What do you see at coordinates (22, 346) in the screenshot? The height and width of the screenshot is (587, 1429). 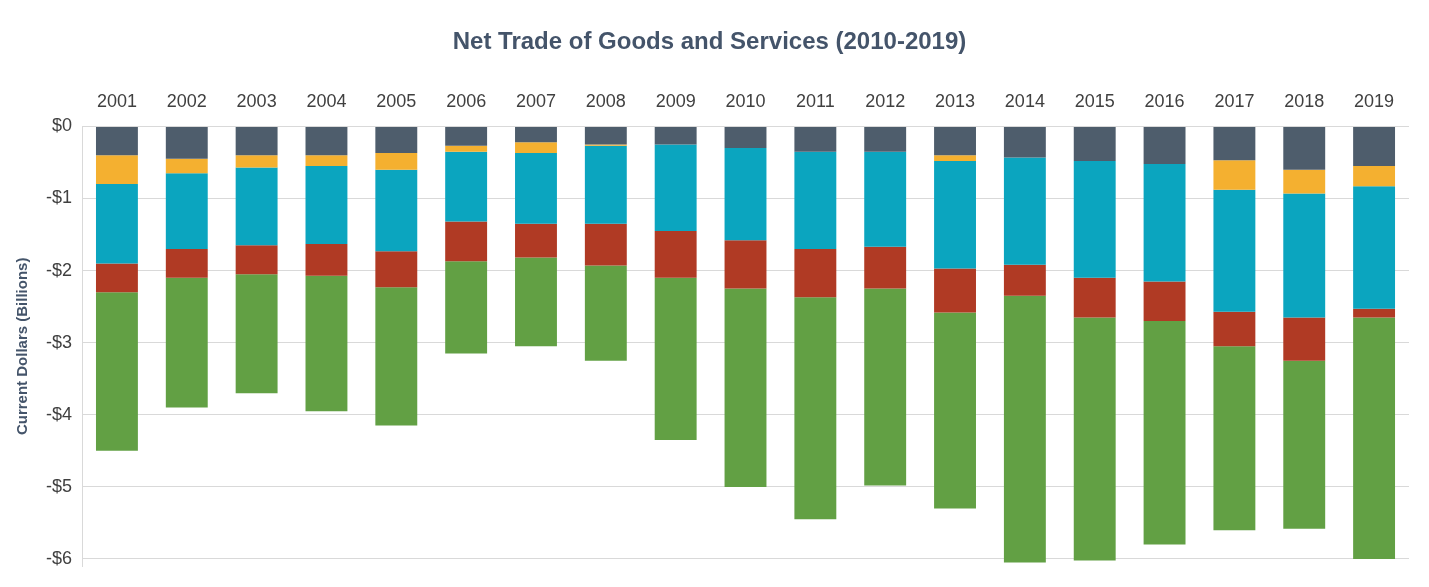 I see `y-axis-title: Current Dollars (Billions)` at bounding box center [22, 346].